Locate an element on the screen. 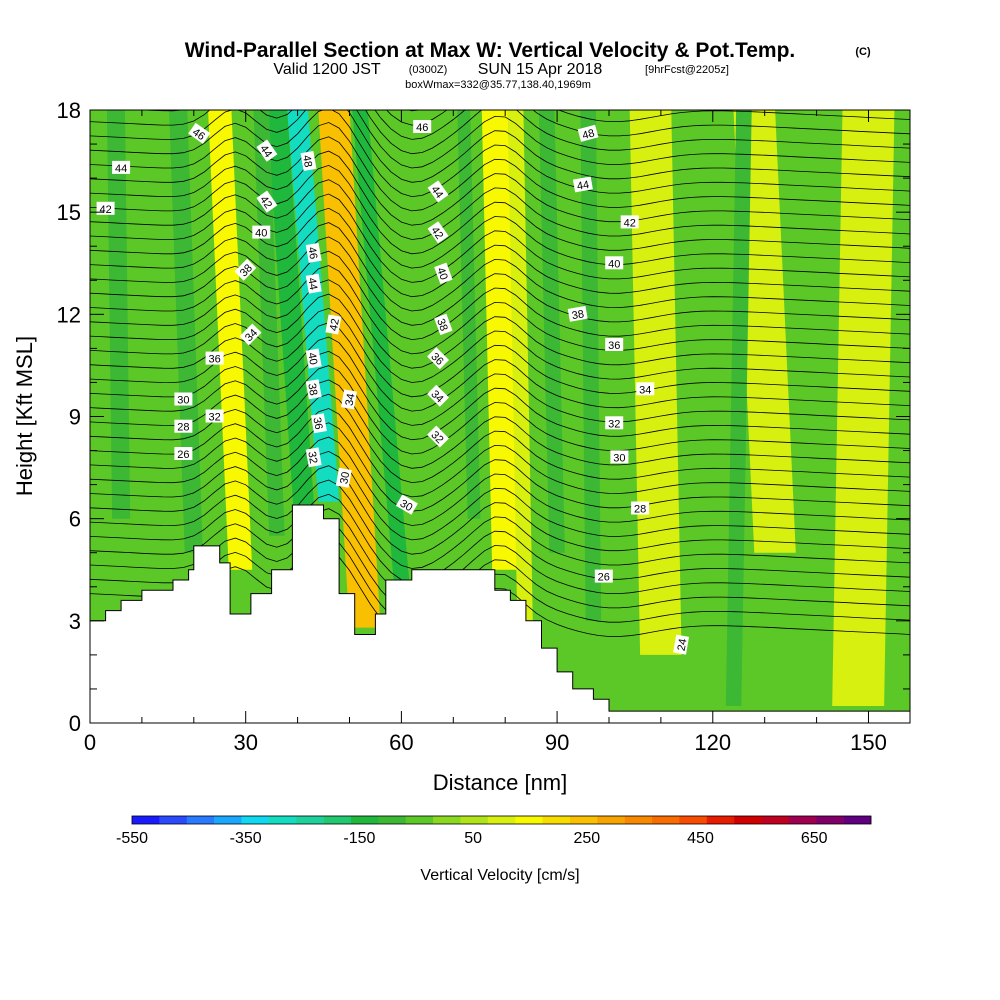  subtitle-forecast: [9hrFcst@2205z] is located at coordinates (687, 70).